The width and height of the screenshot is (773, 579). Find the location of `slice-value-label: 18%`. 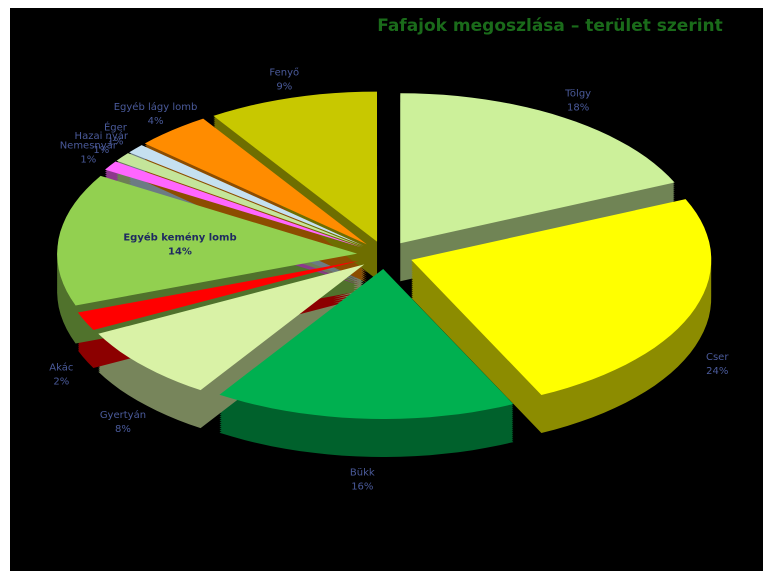

slice-value-label: 18% is located at coordinates (578, 108).